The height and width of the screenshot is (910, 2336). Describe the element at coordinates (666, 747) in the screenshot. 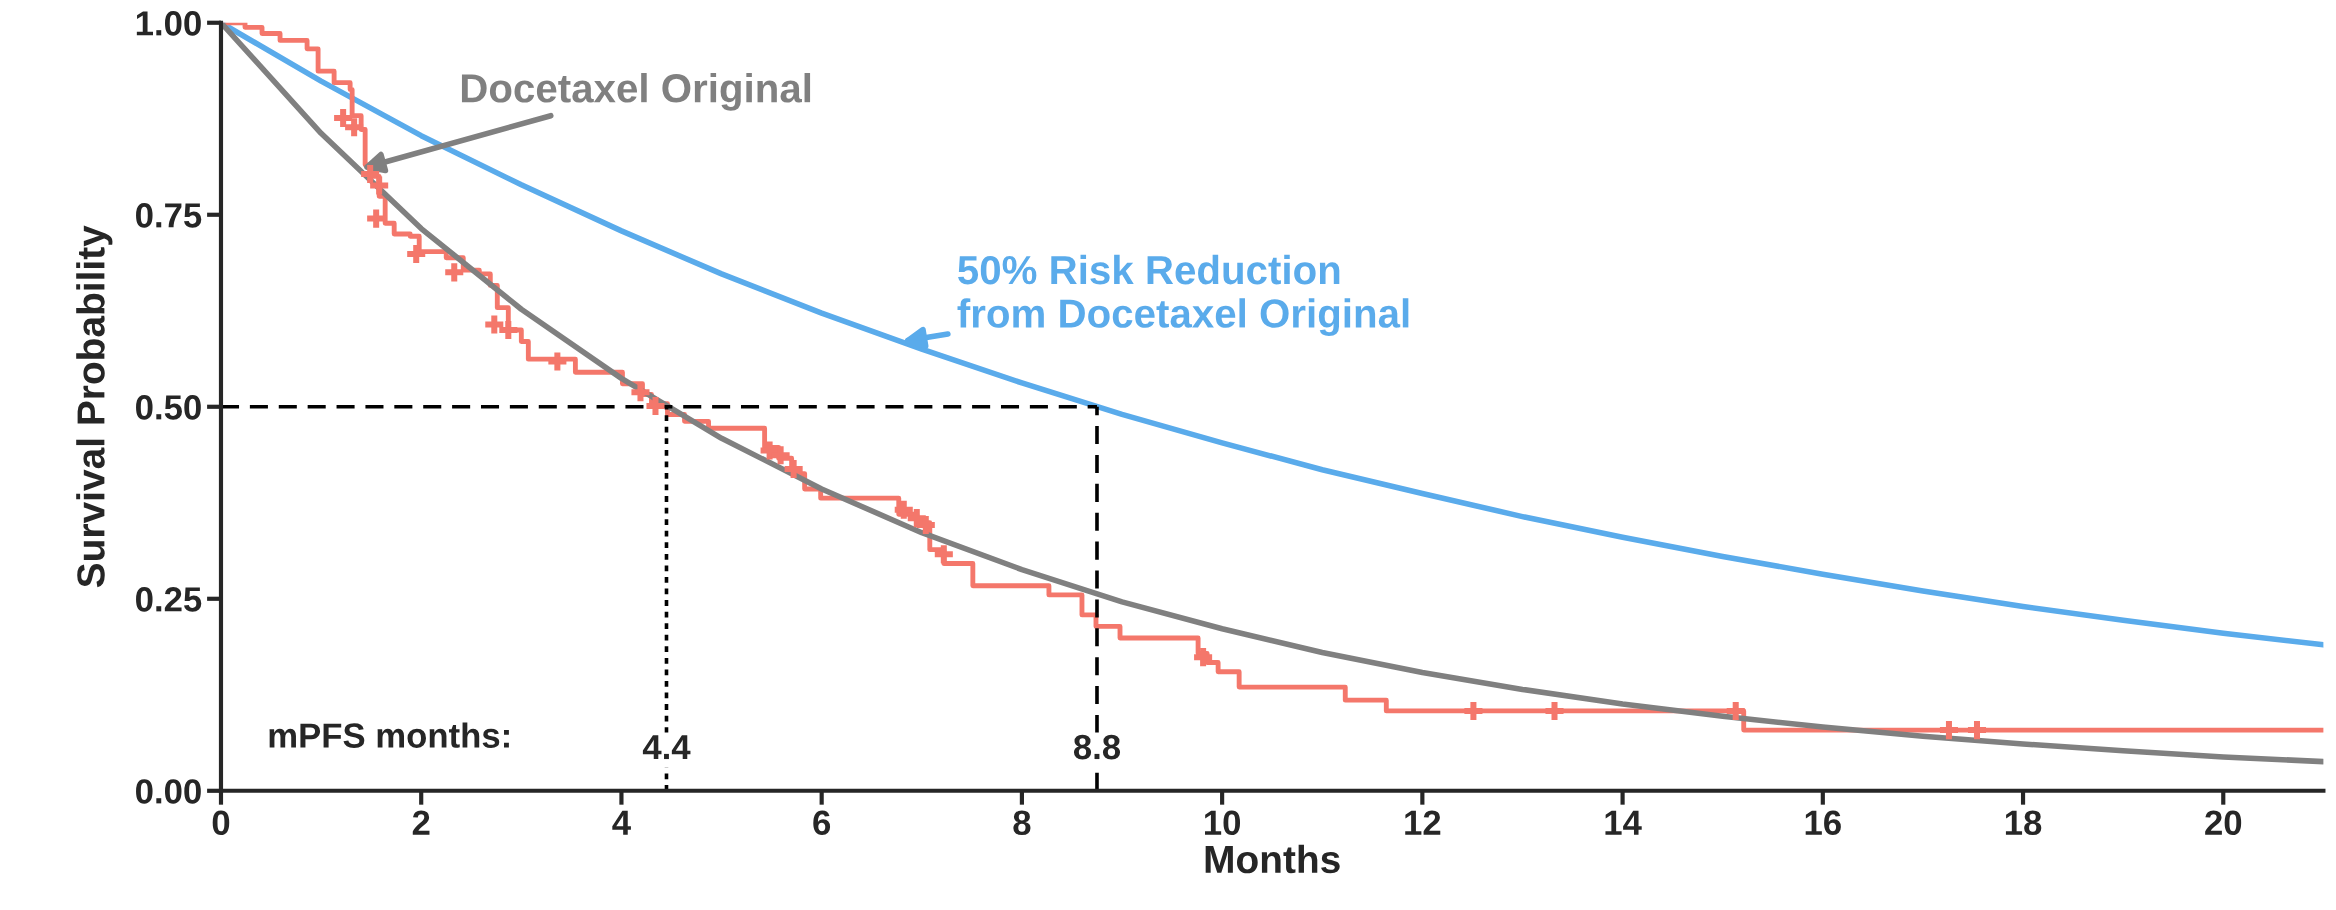

I see `annotation: 4.4` at that location.